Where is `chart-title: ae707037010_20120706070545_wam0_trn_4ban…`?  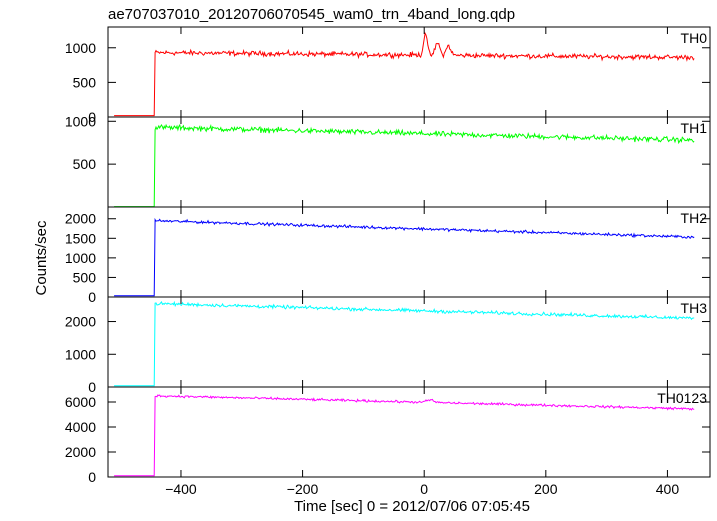
chart-title: ae707037010_20120706070545_wam0_trn_4ban… is located at coordinates (311, 14).